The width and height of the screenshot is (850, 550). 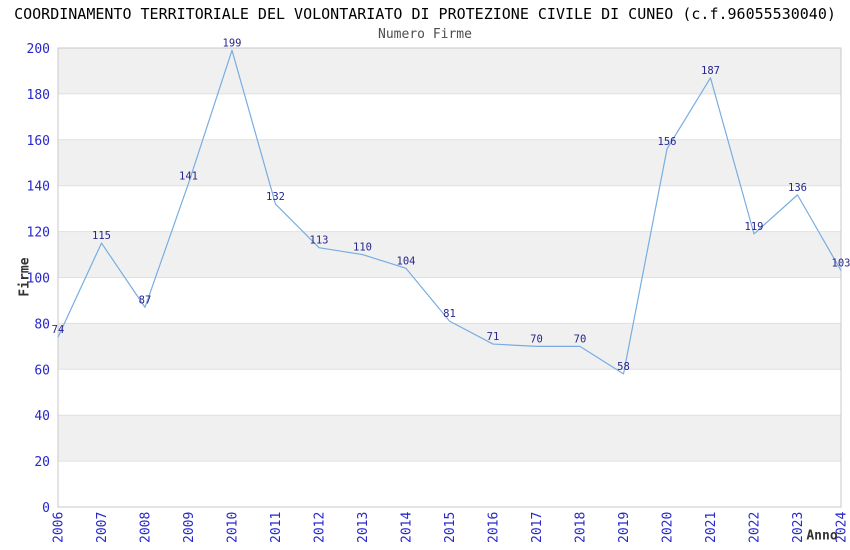 I want to click on point-label: 156, so click(x=667, y=142).